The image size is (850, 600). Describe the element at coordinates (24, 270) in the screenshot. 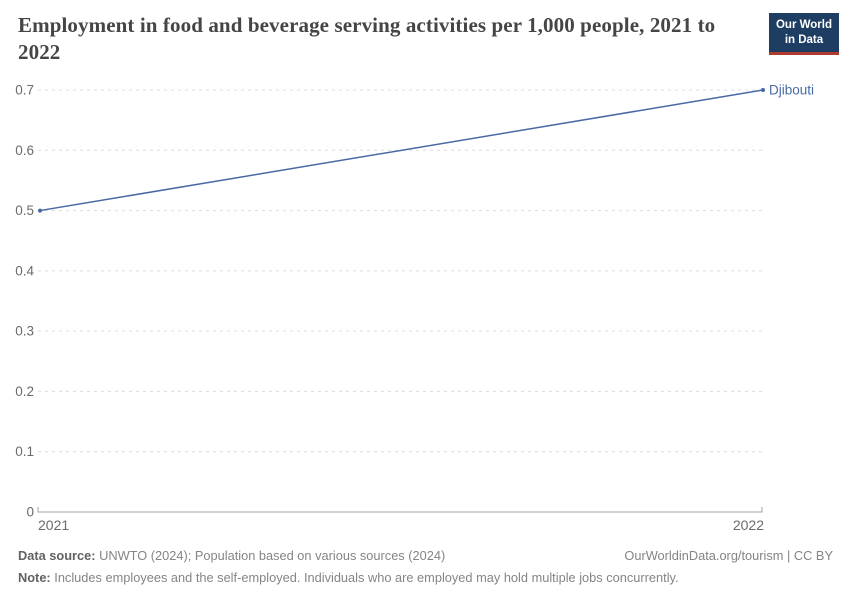

I see `y-tick-label: 0.4` at that location.